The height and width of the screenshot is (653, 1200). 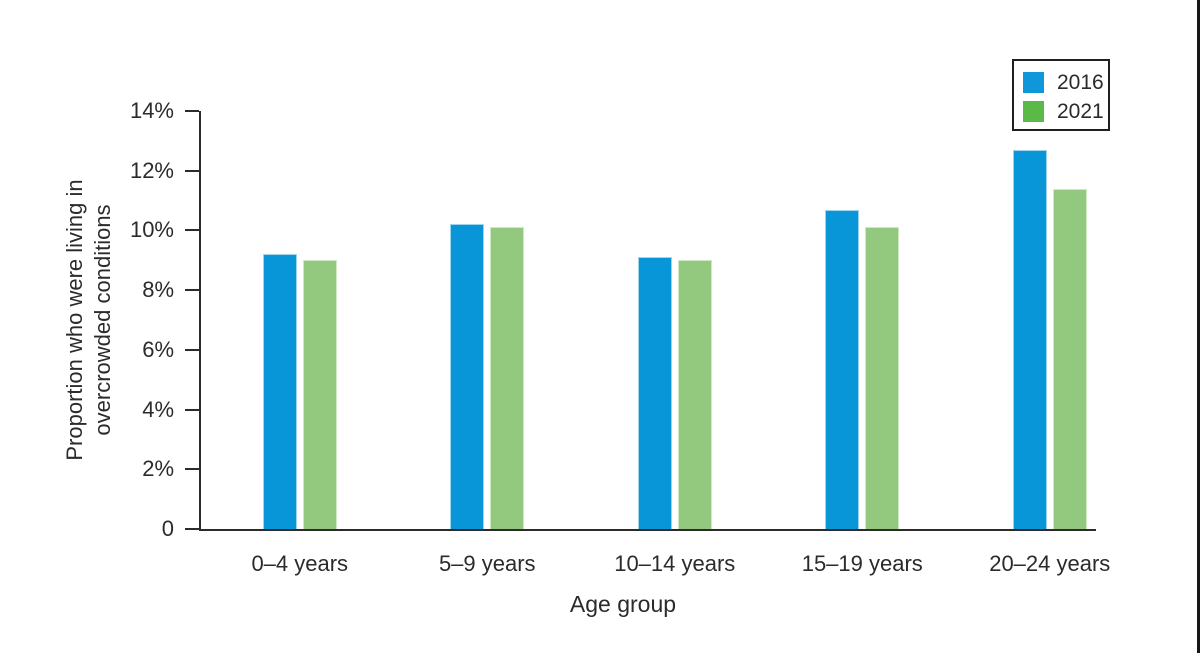 What do you see at coordinates (151, 170) in the screenshot?
I see `y-axis-tick-label: 12%` at bounding box center [151, 170].